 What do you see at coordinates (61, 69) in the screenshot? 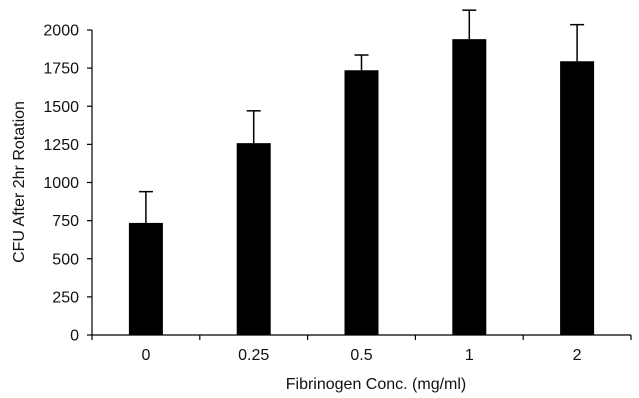
I see `y-tick-label: 1750` at bounding box center [61, 69].